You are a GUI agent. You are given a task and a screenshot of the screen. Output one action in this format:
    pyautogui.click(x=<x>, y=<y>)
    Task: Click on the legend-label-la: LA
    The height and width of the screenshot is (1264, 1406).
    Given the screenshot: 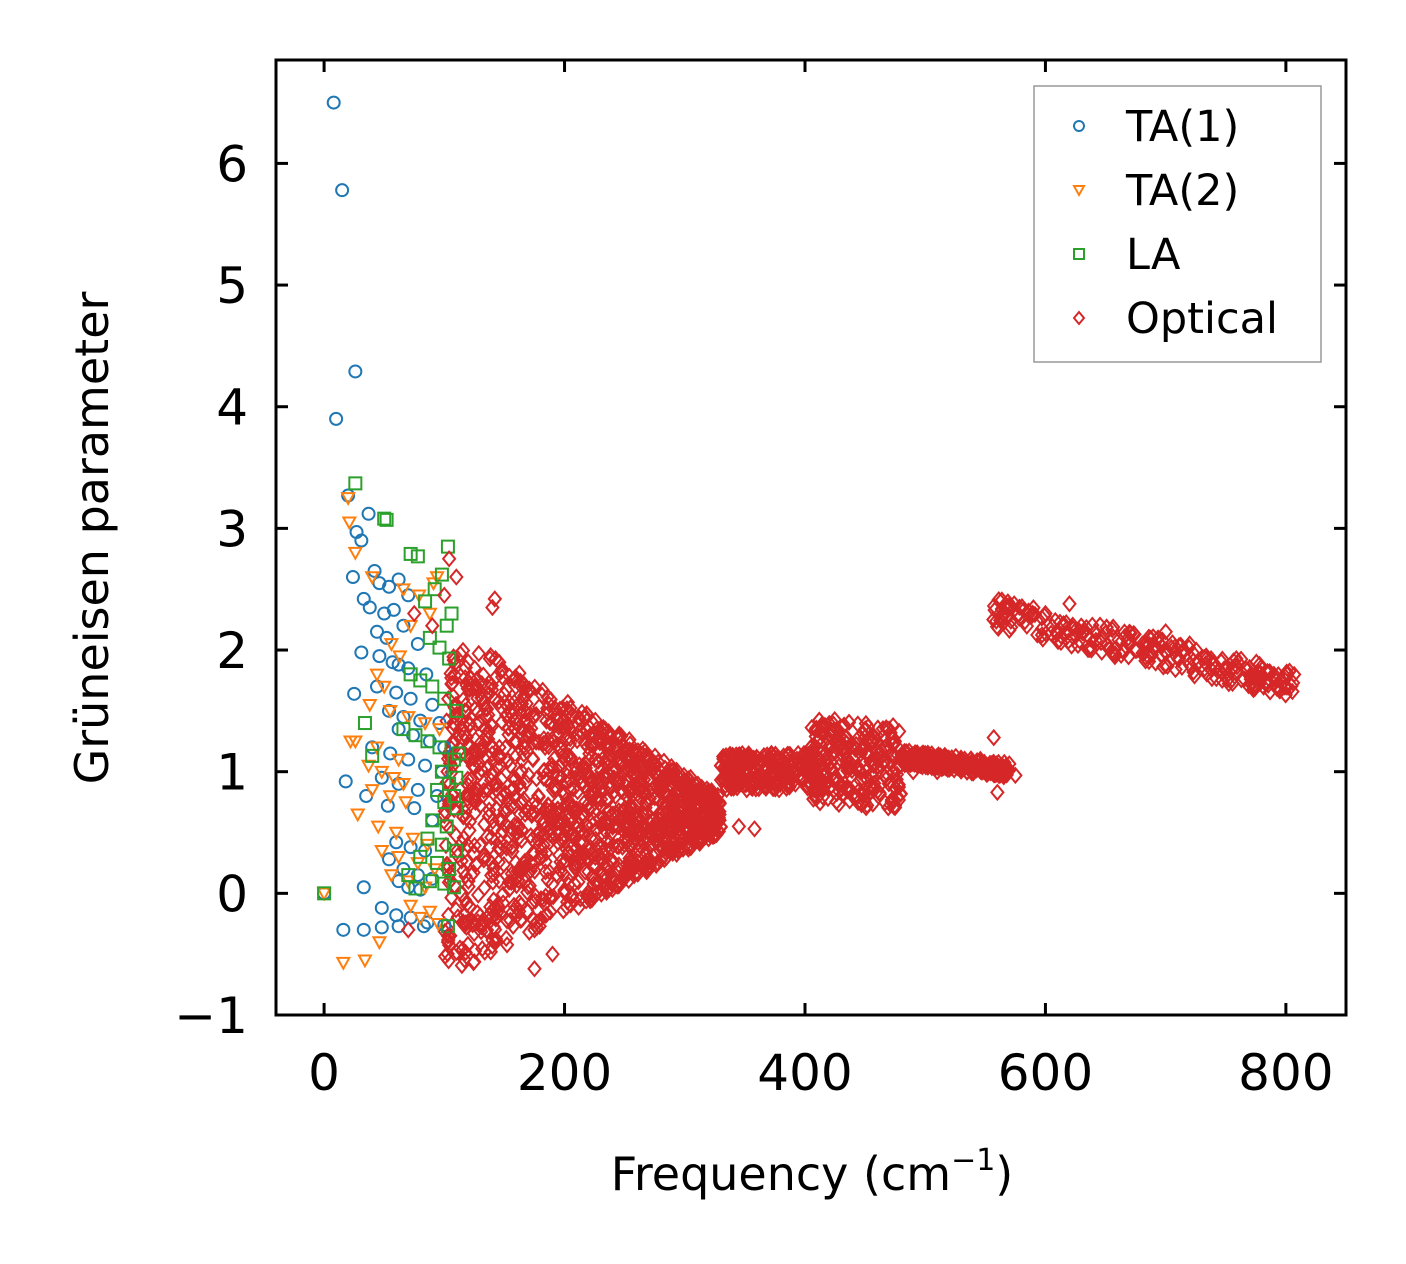 What is the action you would take?
    pyautogui.click(x=1153, y=255)
    